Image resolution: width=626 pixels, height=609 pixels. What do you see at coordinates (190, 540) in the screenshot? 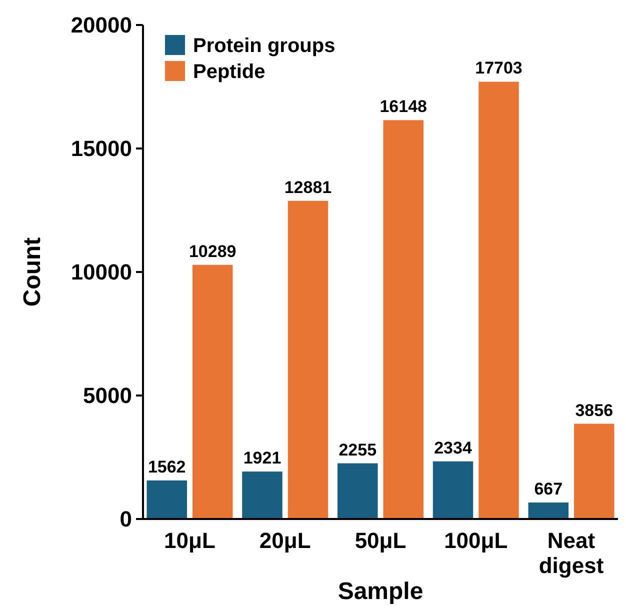
I see `x-tick-label: 10μL` at bounding box center [190, 540].